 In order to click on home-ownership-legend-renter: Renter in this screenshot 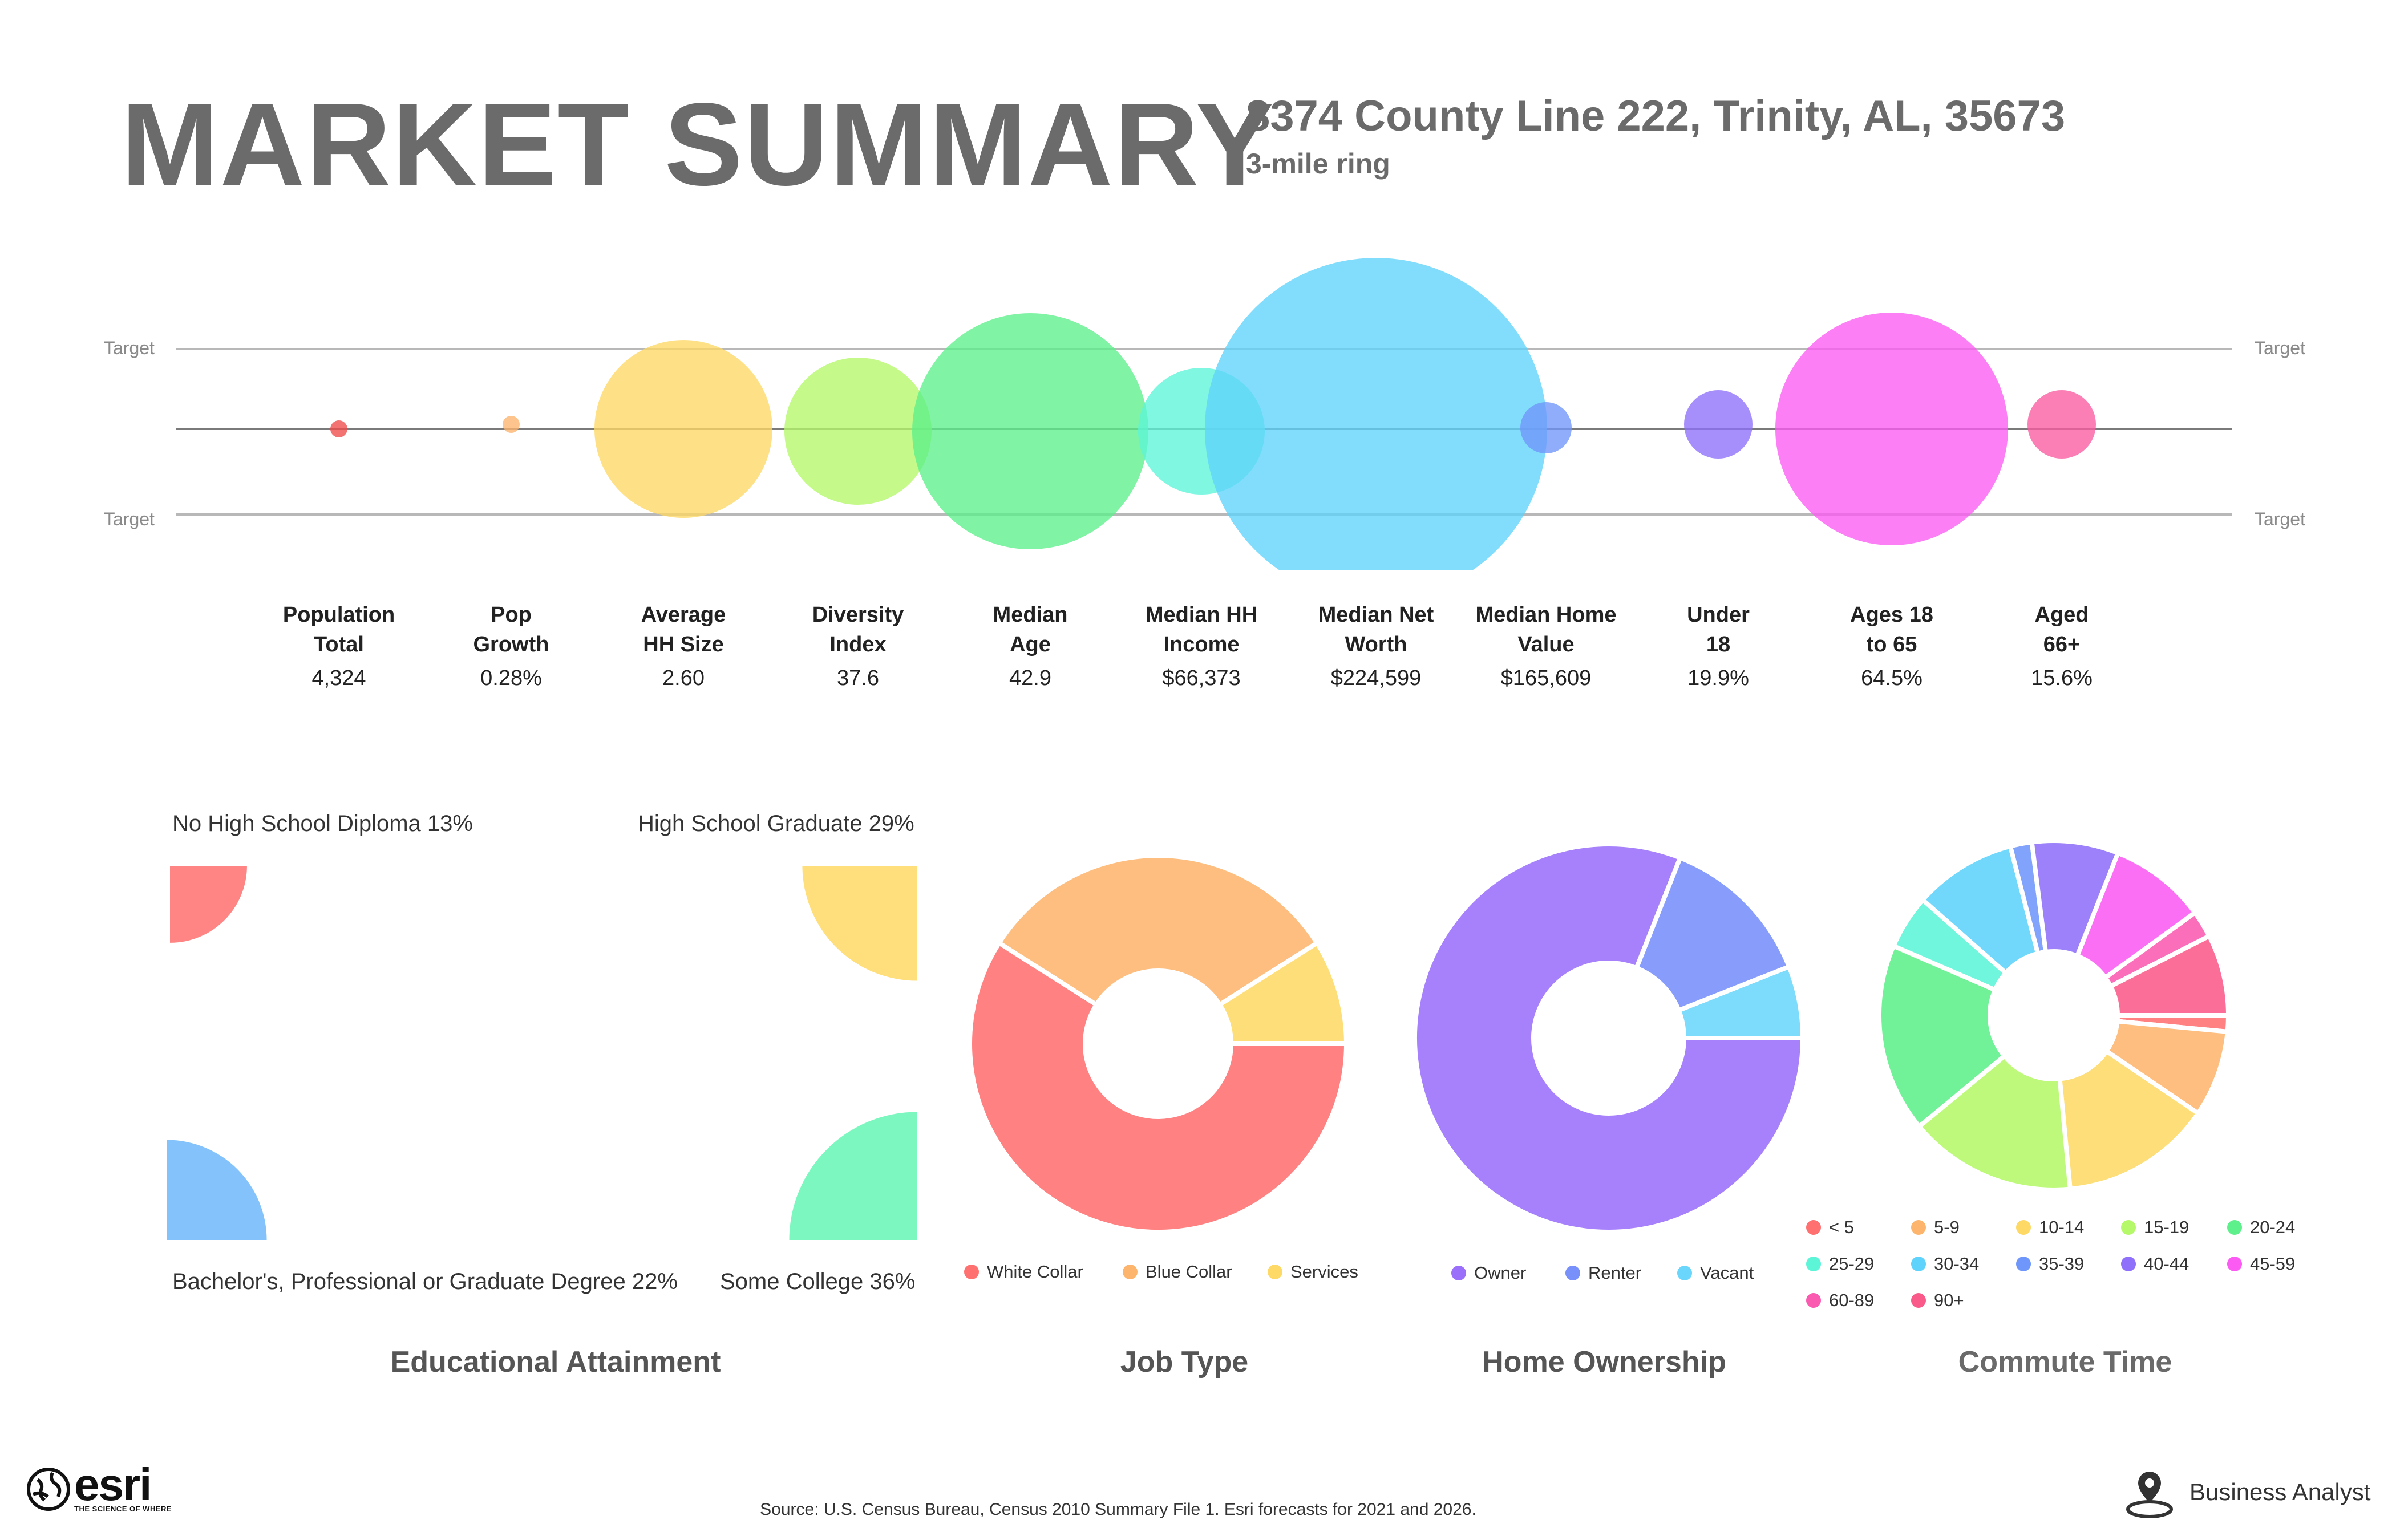, I will do `click(1603, 1273)`.